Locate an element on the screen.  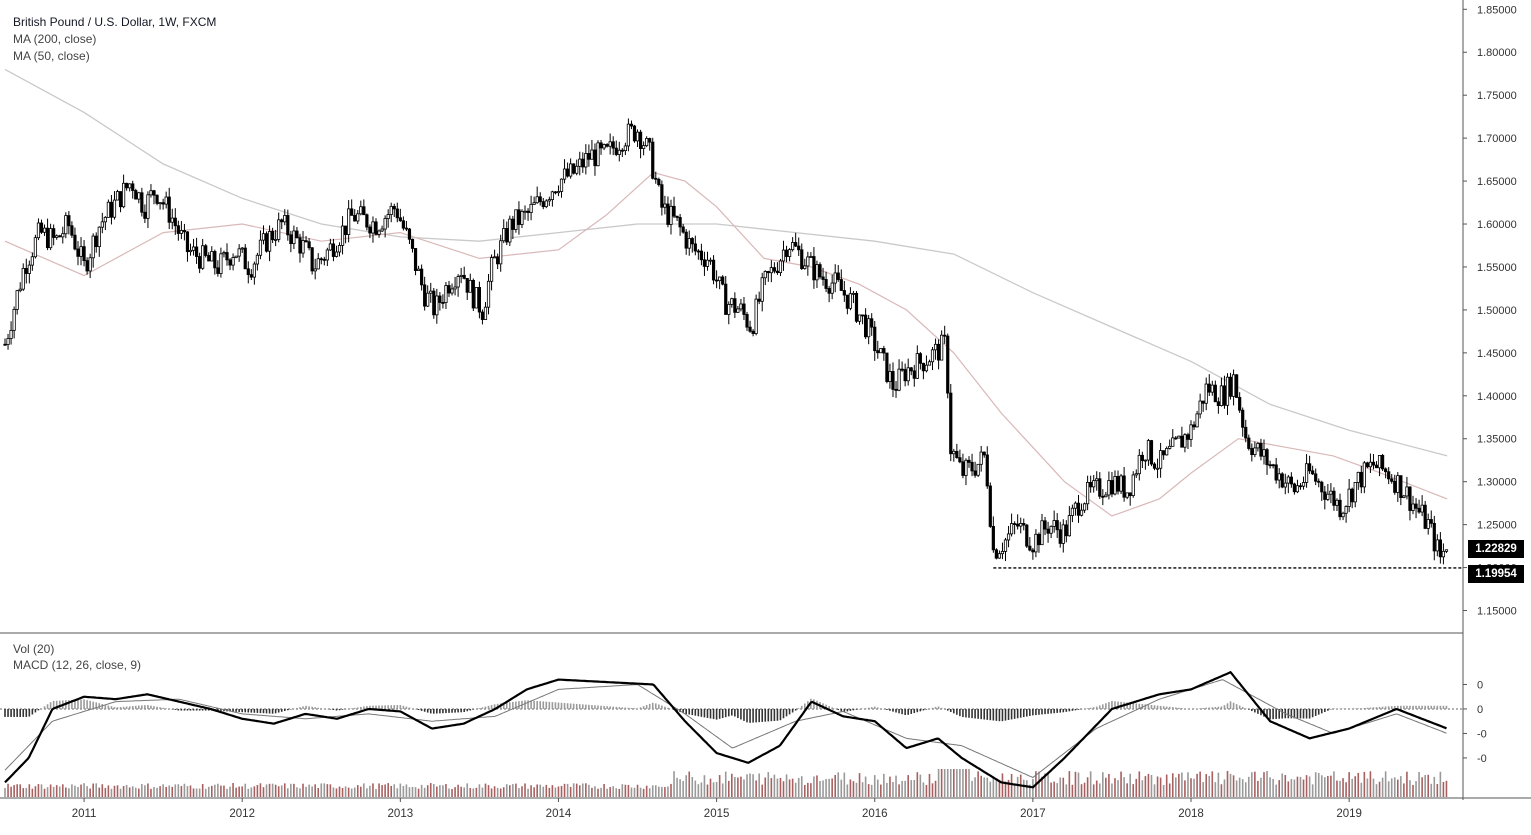
time-tick-label: 2017 is located at coordinates (1033, 814).